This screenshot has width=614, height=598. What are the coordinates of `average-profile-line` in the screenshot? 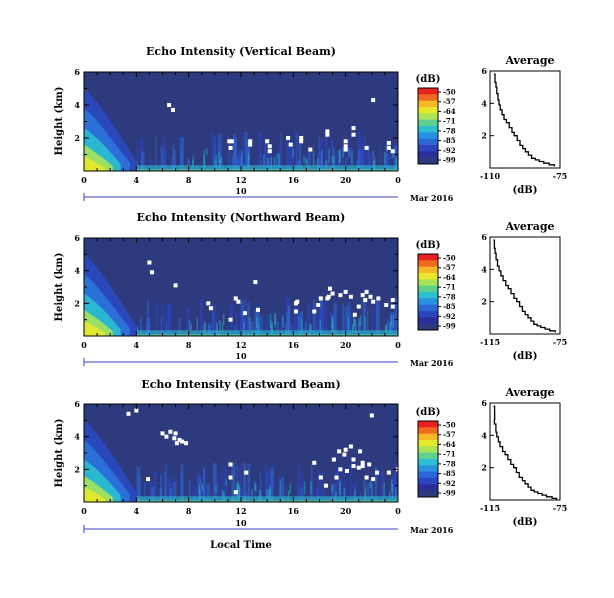 It's located at (524, 286).